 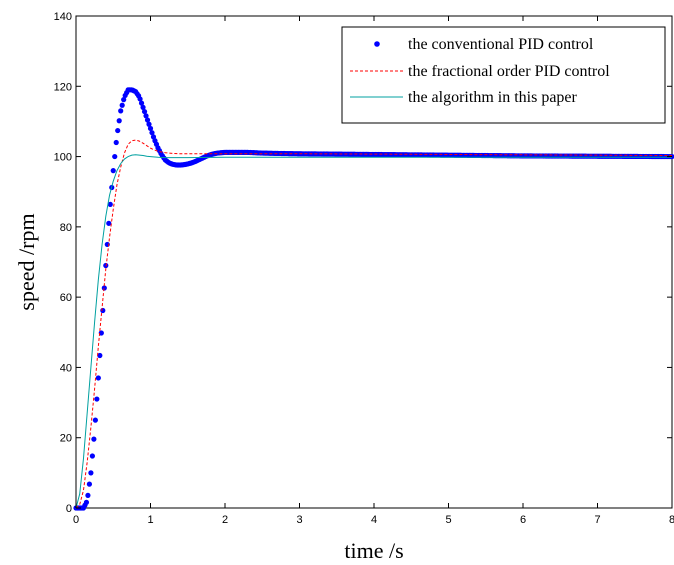 I want to click on x-tick-label: 4, so click(x=374, y=520).